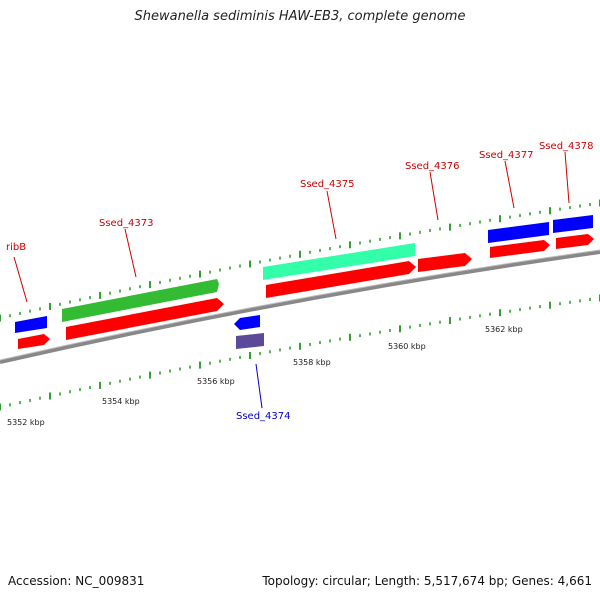  Describe the element at coordinates (506, 155) in the screenshot. I see `gene-label-Ssed-4377: Ssed_4377` at that location.